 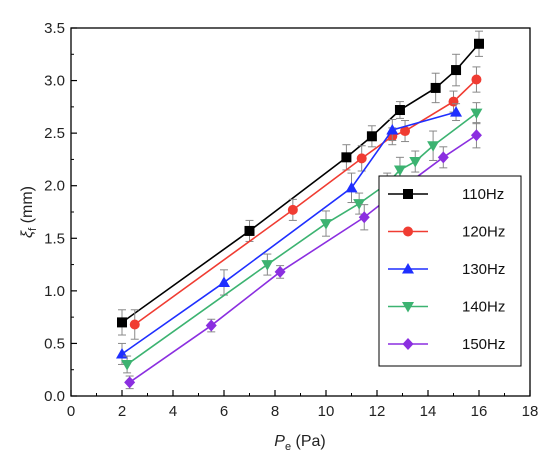 I want to click on y-tick-label: 3.5, so click(x=54, y=28).